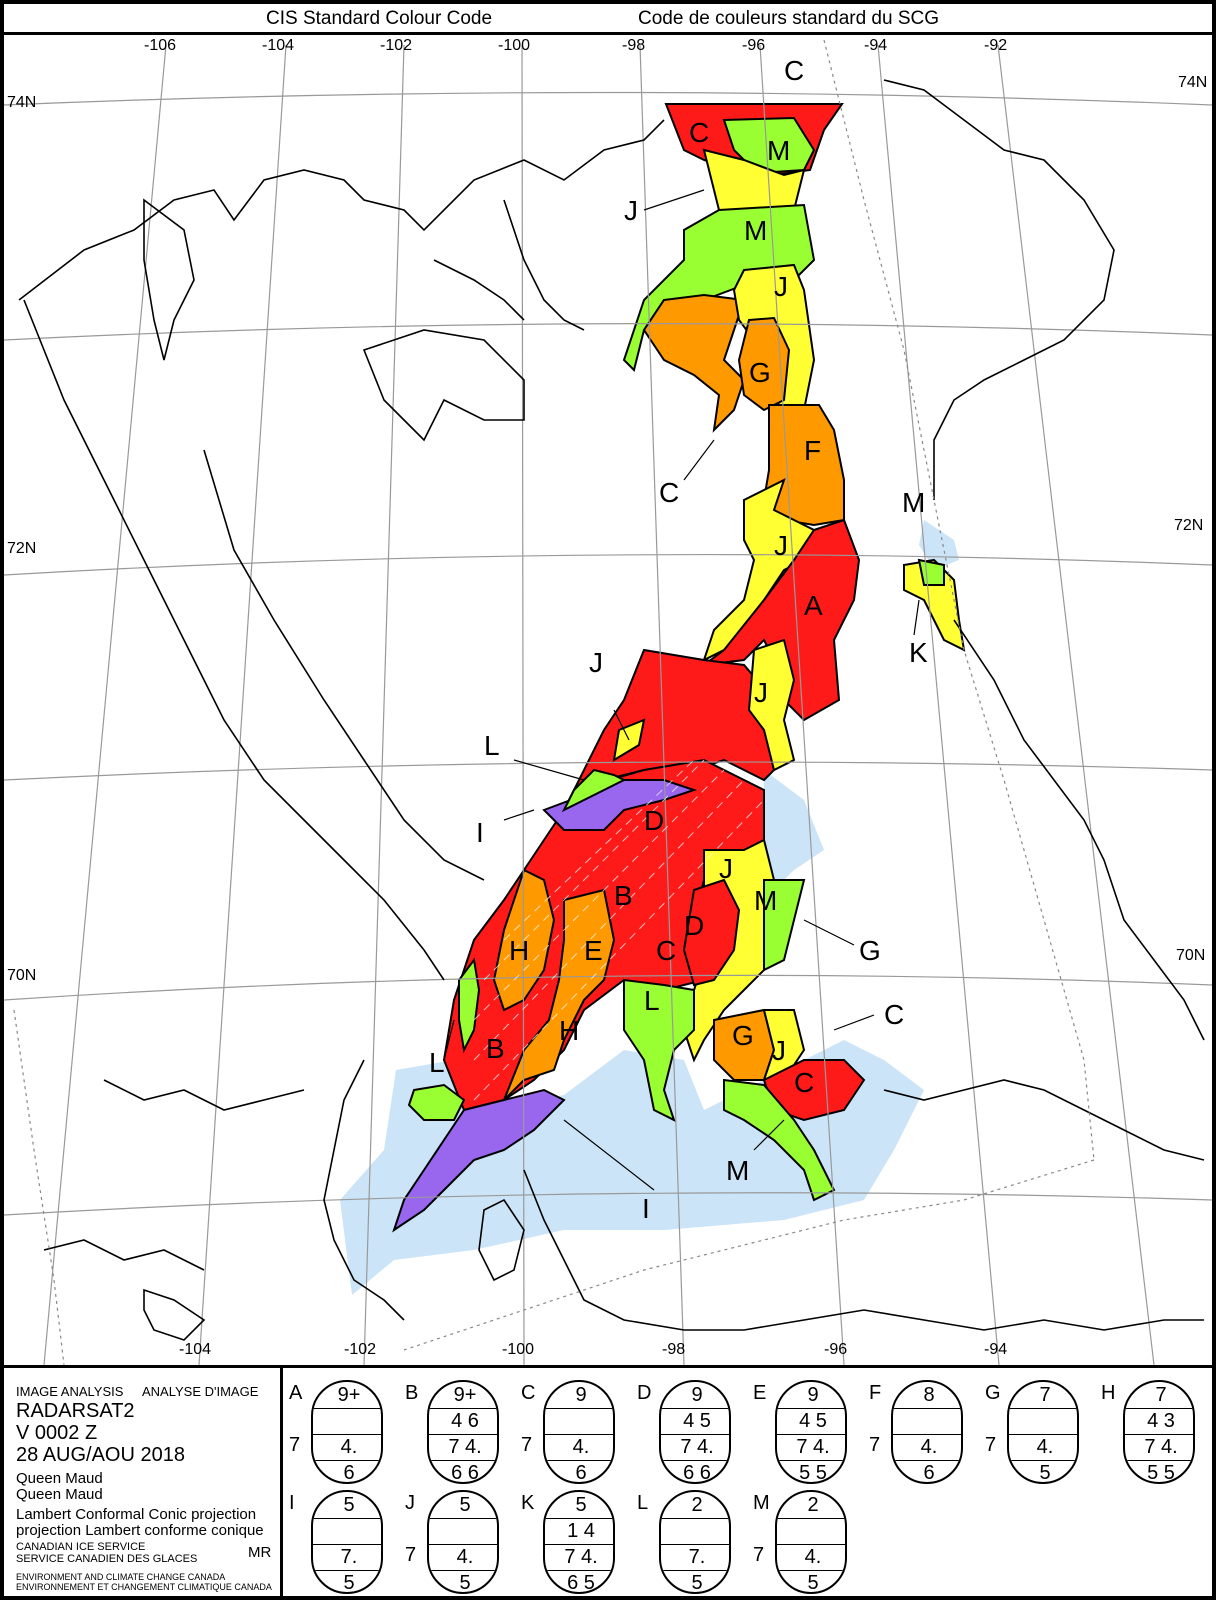 This screenshot has height=1600, width=1216. Describe the element at coordinates (81, 1547) in the screenshot. I see `info-agency-en: CANADIAN ICE SERVICE` at that location.